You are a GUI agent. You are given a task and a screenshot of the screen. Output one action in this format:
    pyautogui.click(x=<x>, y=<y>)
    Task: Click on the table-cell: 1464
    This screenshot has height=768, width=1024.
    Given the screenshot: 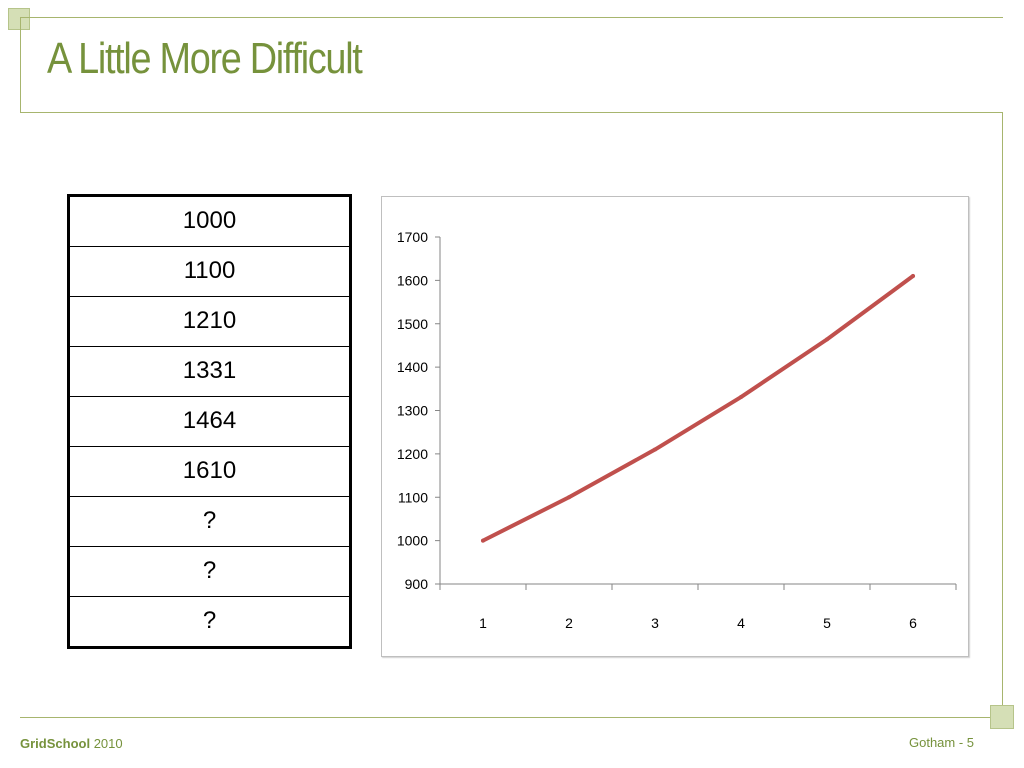 What is the action you would take?
    pyautogui.click(x=209, y=421)
    